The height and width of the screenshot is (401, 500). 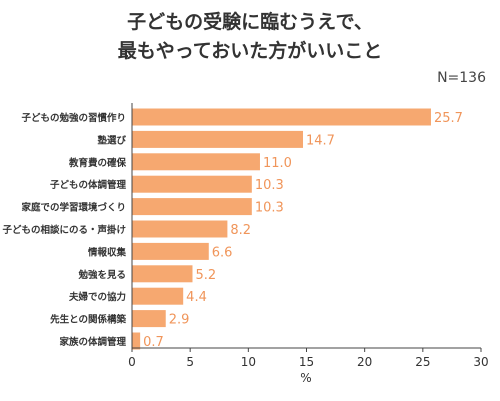 What do you see at coordinates (250, 51) in the screenshot?
I see `chart-title-line-2: 最もやっておいた方がいいこと` at bounding box center [250, 51].